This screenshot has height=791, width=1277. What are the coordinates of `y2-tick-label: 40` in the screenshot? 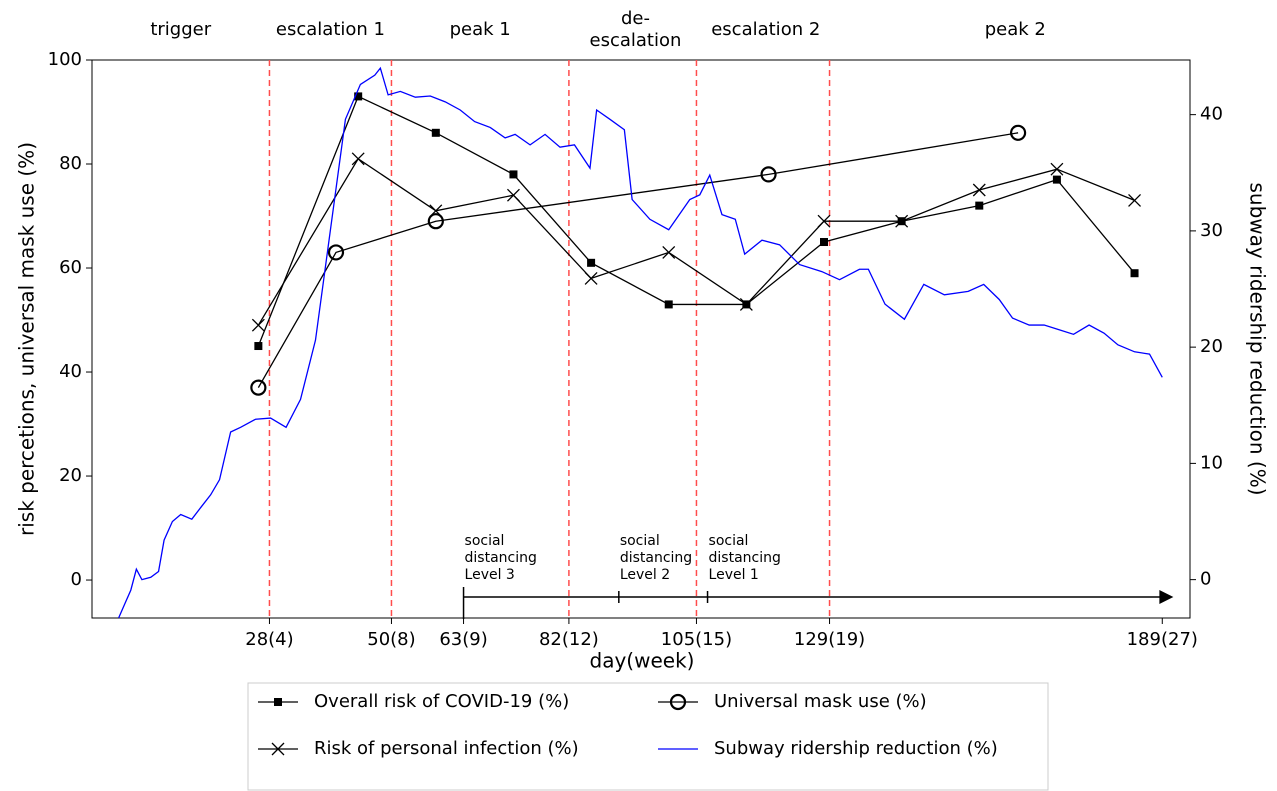 It's located at (1211, 114).